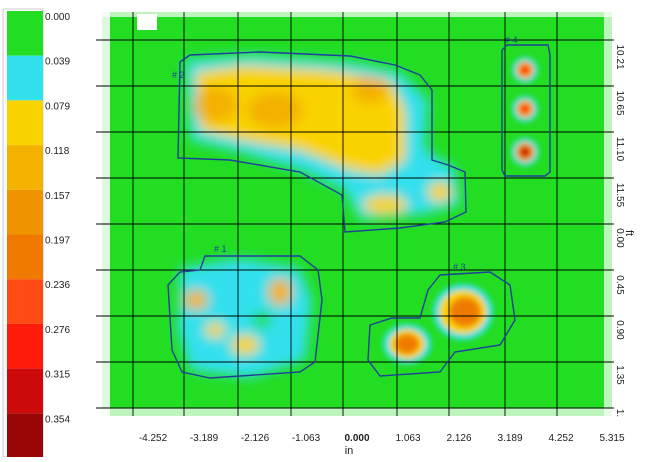  What do you see at coordinates (57, 17) in the screenshot?
I see `colorbar-label: 0.000` at bounding box center [57, 17].